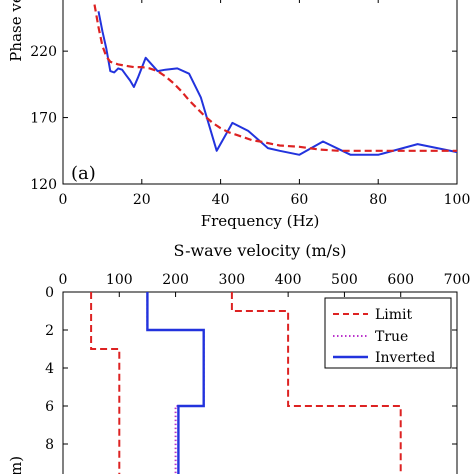 This screenshot has width=474, height=474. What do you see at coordinates (63, 280) in the screenshot?
I see `bottom-x-tick-label: 0` at bounding box center [63, 280].